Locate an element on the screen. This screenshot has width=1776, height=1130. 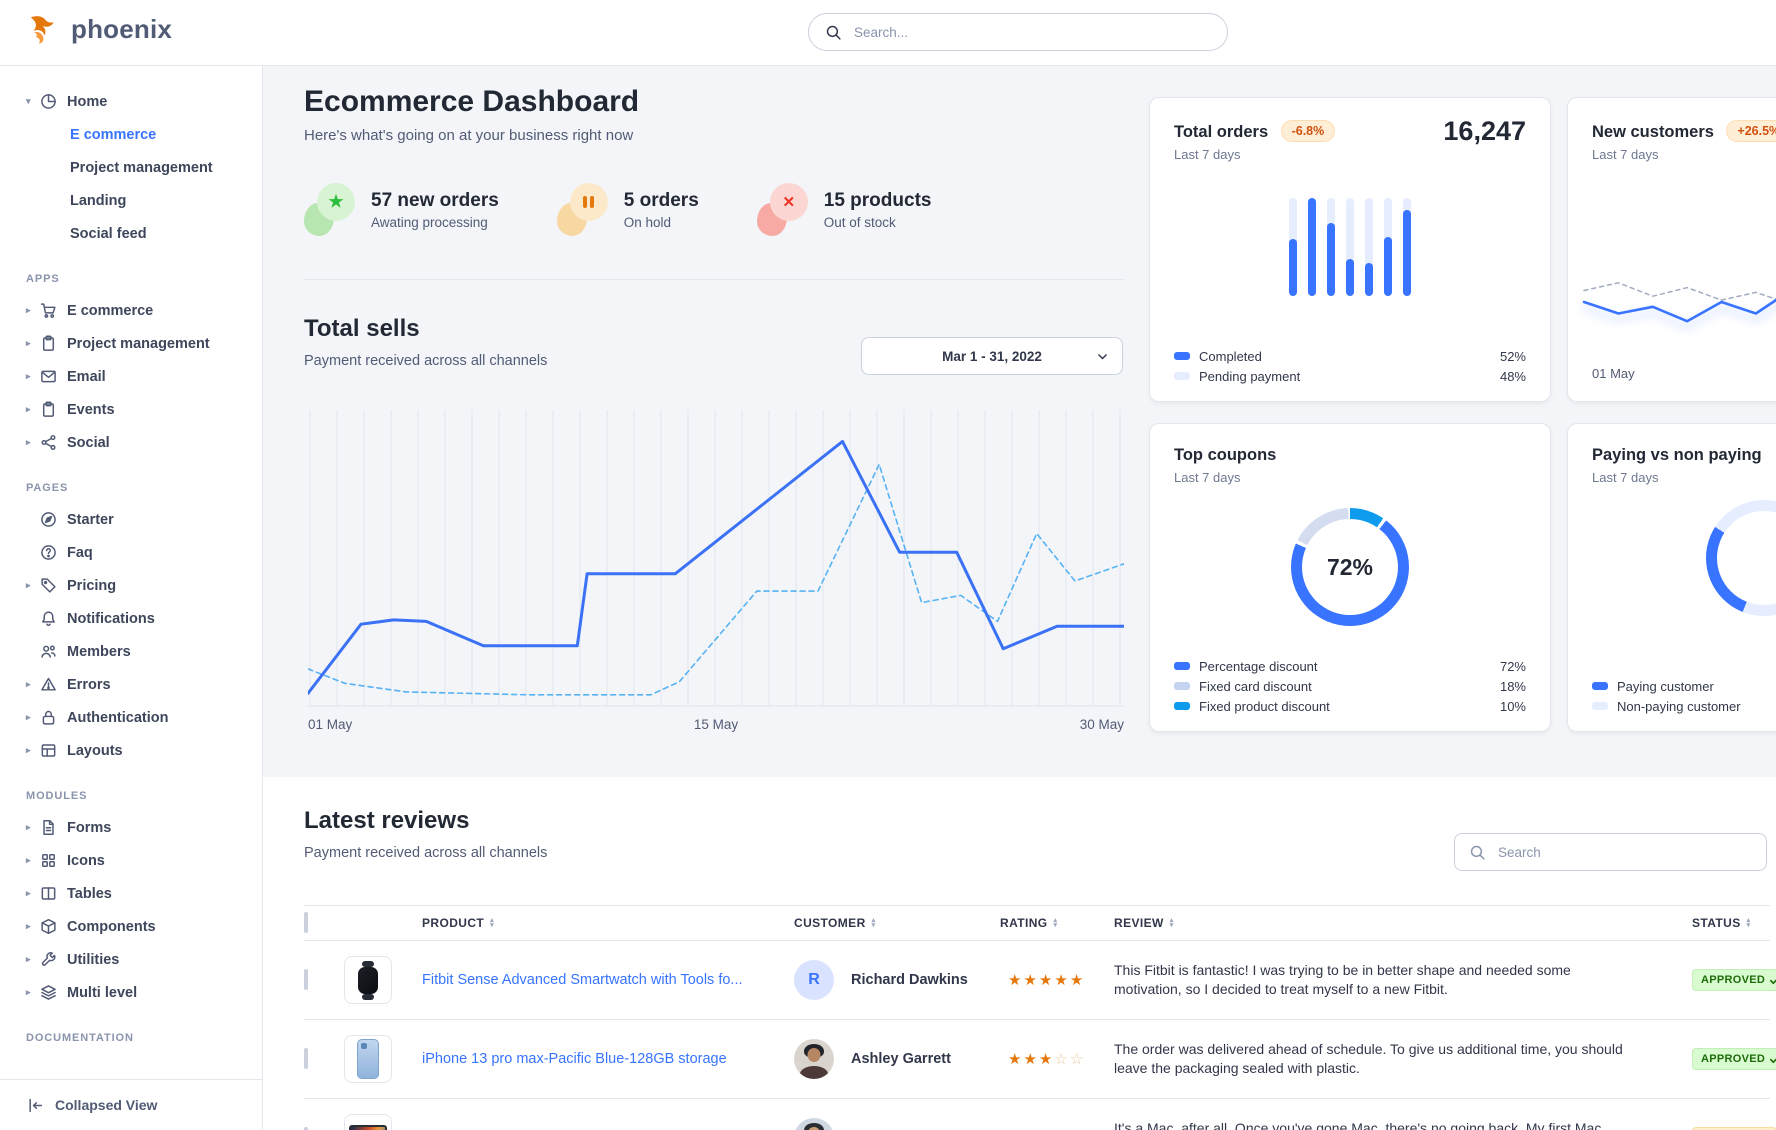
column-header-review: REVIEW ▴ ▾ is located at coordinates (1403, 923).